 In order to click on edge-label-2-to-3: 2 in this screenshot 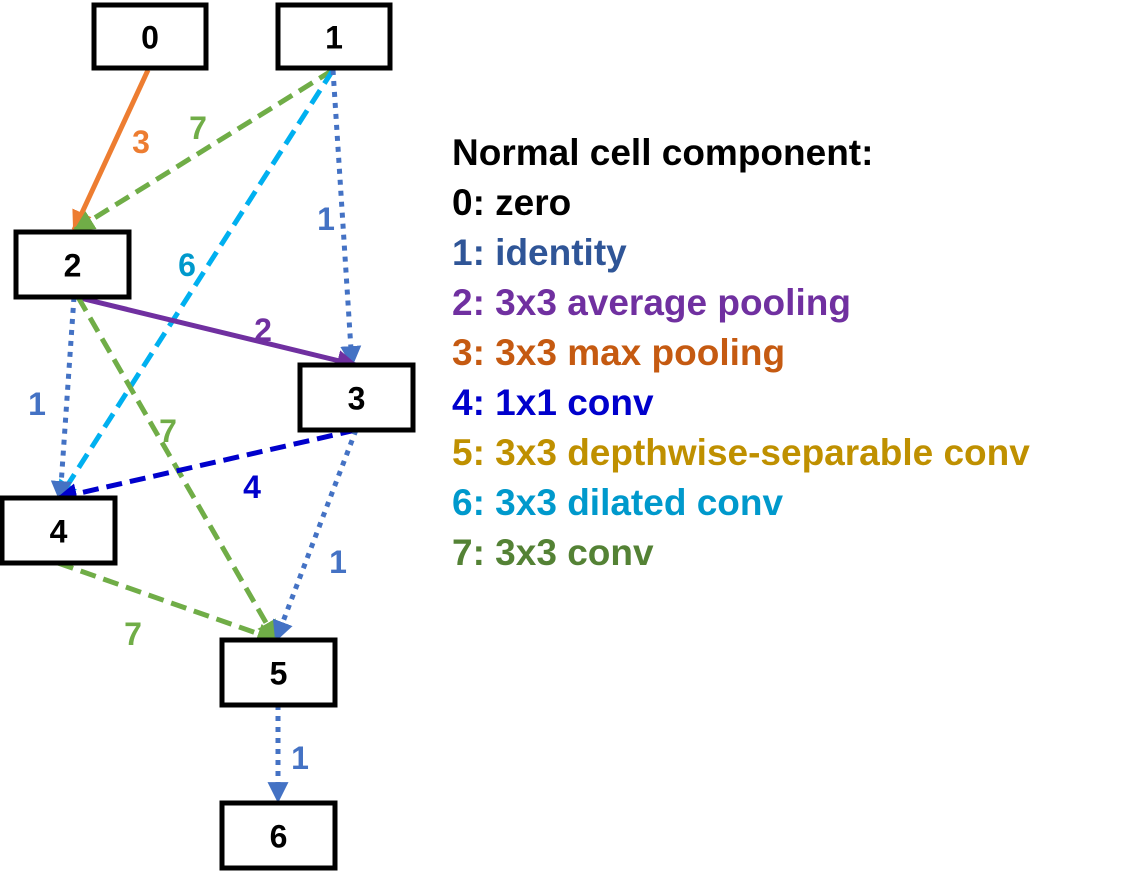, I will do `click(263, 330)`.